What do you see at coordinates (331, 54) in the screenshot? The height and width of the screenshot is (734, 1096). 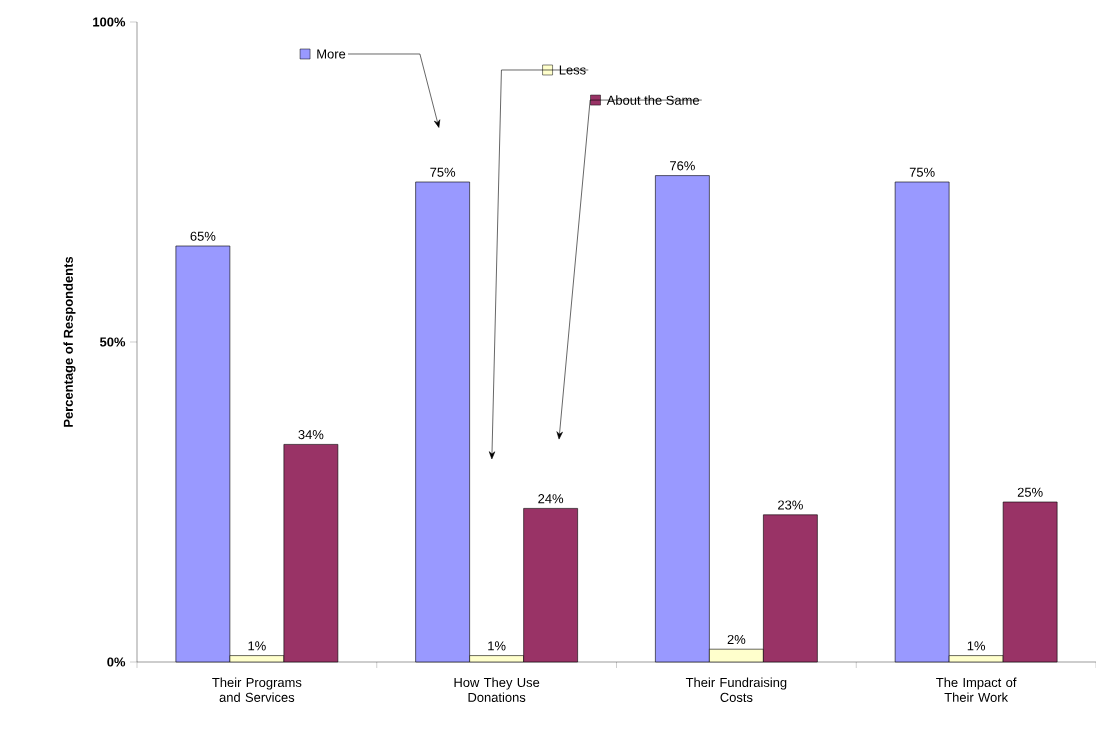 I see `legend-label: More` at bounding box center [331, 54].